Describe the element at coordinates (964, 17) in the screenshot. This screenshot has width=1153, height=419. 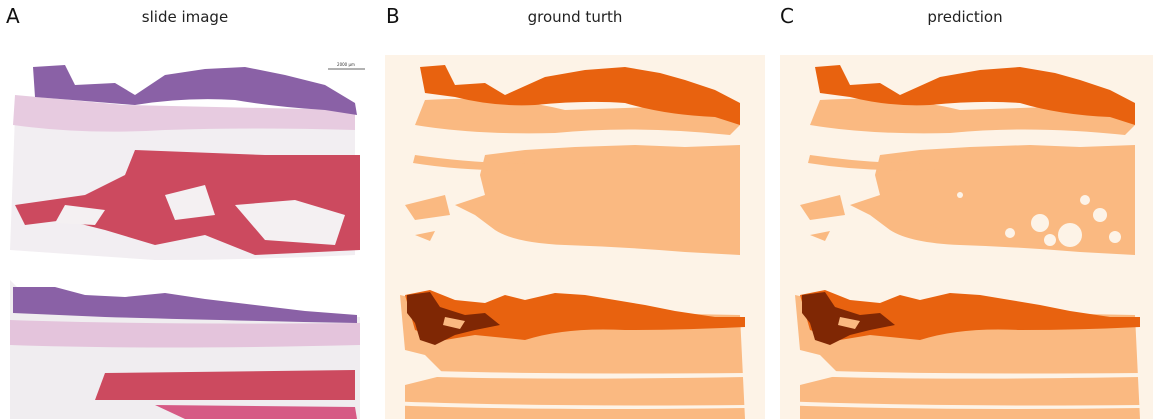
I see `panel-title: prediction` at that location.